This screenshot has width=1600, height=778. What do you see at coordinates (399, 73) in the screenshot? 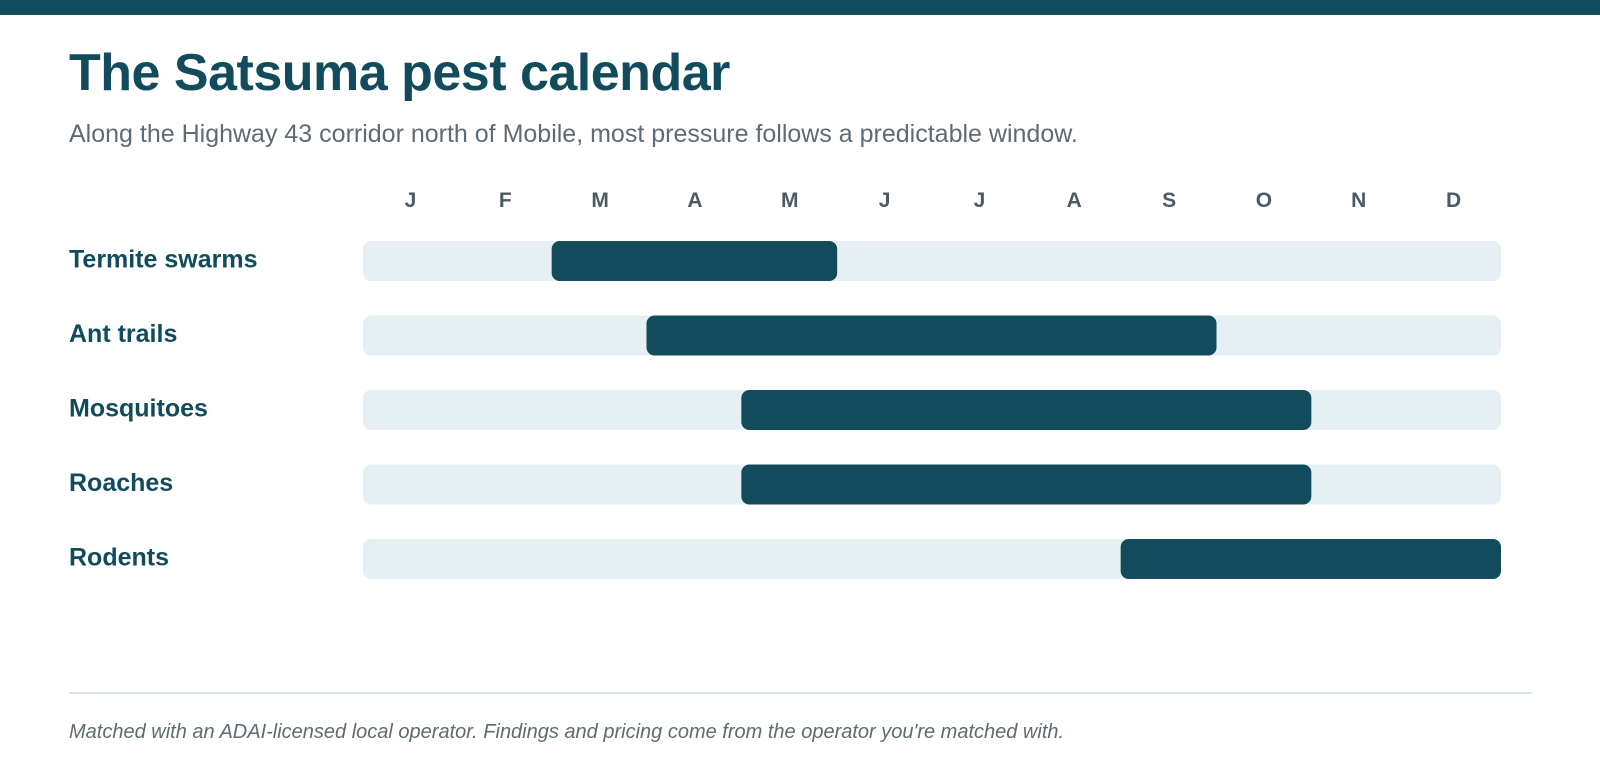
I see `page-title: The Satsuma pest calendar` at bounding box center [399, 73].